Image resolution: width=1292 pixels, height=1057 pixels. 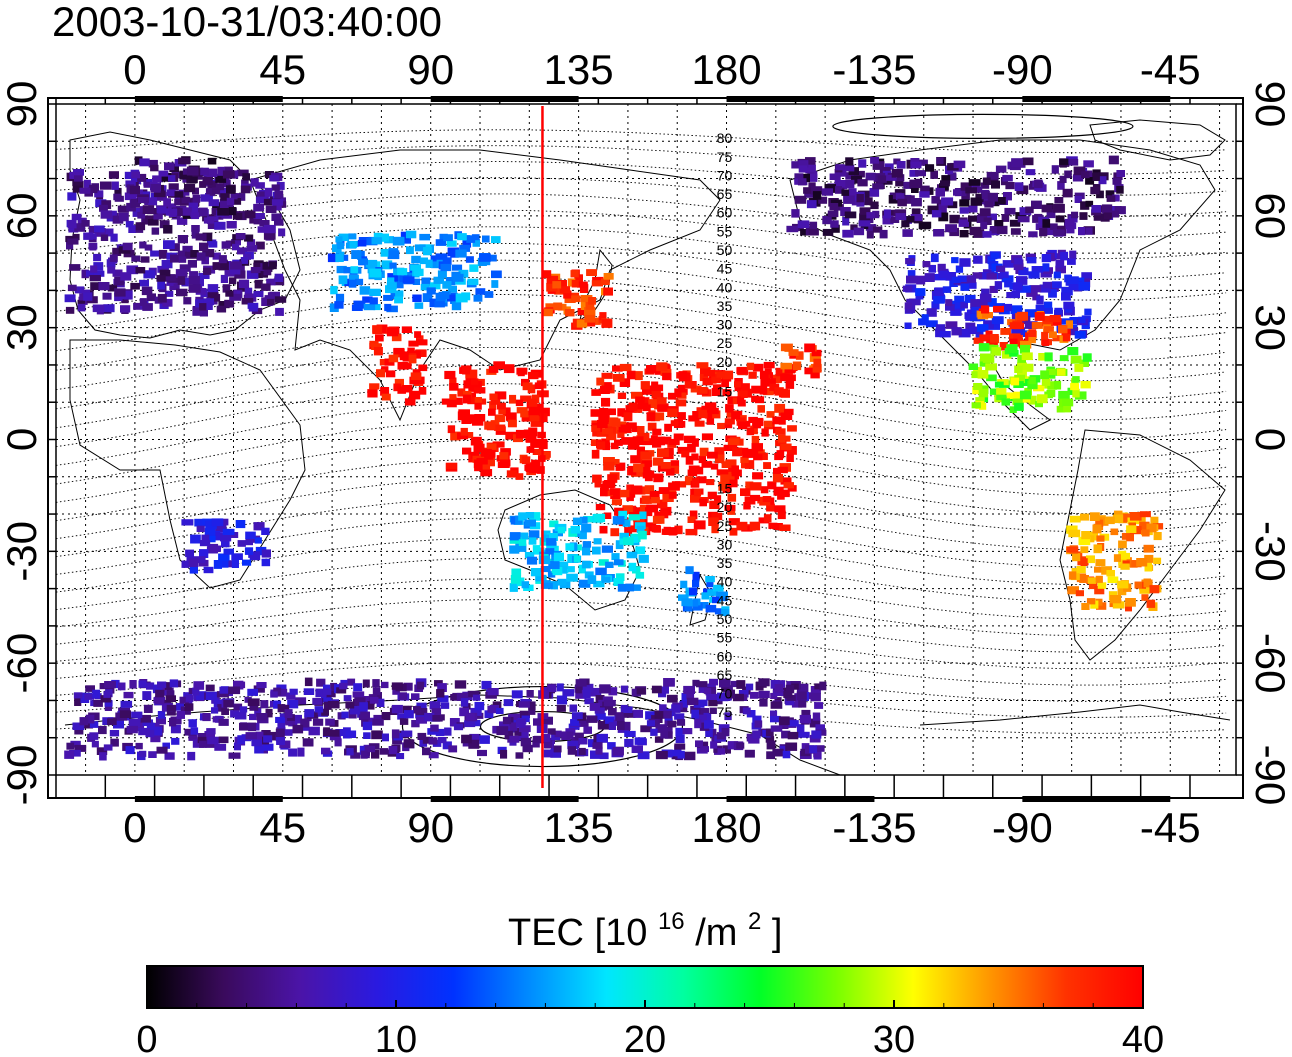 I want to click on contour-label-south: 45, so click(x=725, y=600).